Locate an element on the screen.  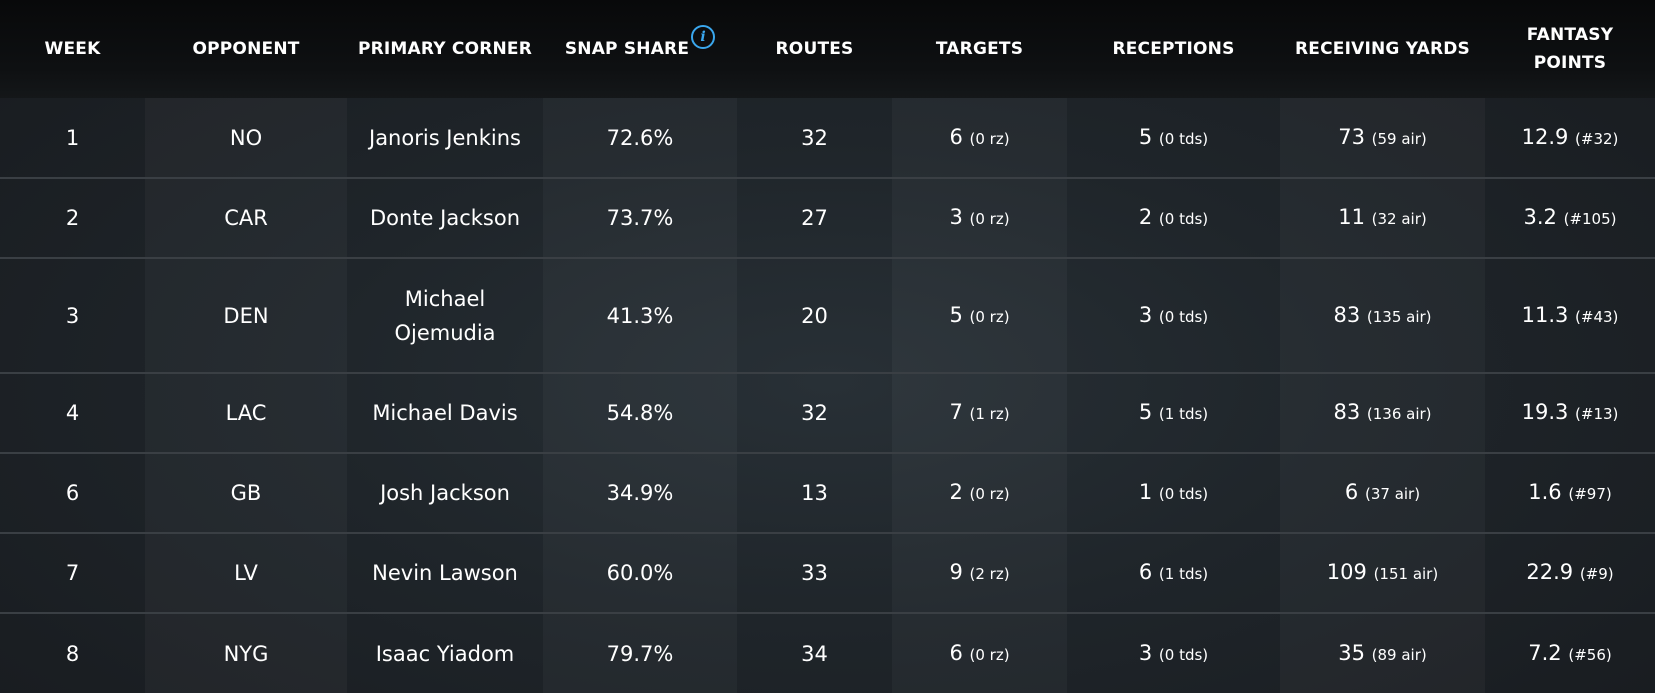
fantasy-points-cell-value: 7.2 is located at coordinates (1545, 652).